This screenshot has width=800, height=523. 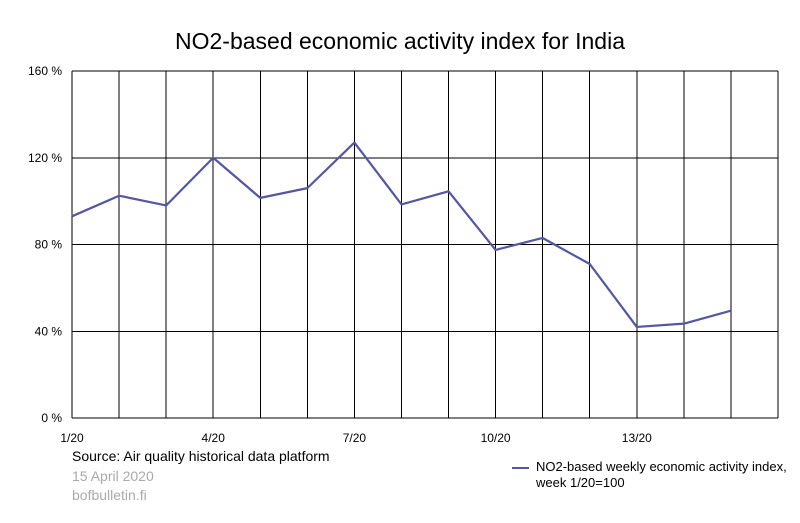 What do you see at coordinates (49, 331) in the screenshot?
I see `y-tick-label: 40 %` at bounding box center [49, 331].